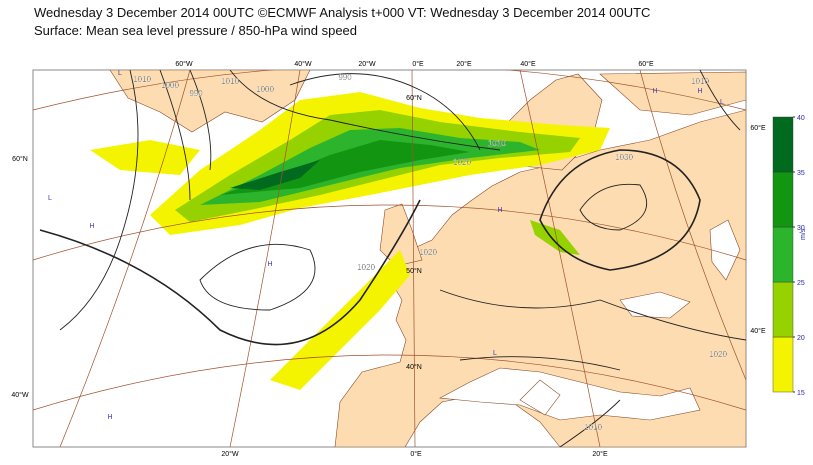 Image resolution: width=813 pixels, height=465 pixels. What do you see at coordinates (801, 283) in the screenshot?
I see `colorbar-tick-label: 25` at bounding box center [801, 283].